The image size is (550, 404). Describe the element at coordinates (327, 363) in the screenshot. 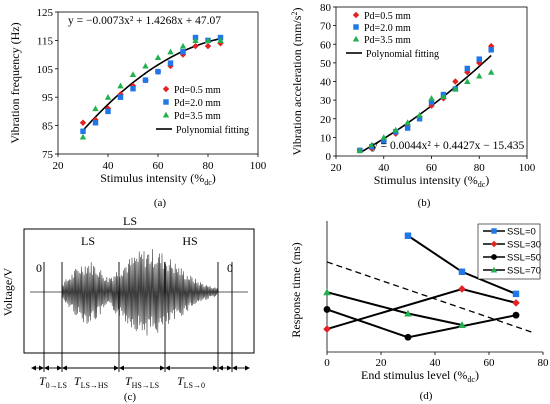

I see `x-tick-label-d-0: 0` at that location.